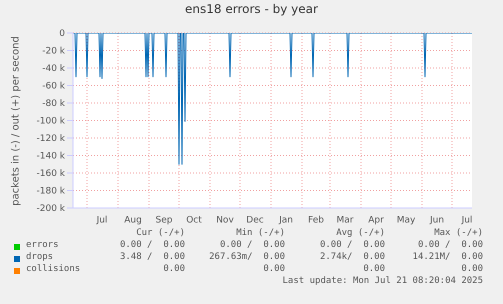 The width and height of the screenshot is (503, 304). What do you see at coordinates (260, 233) in the screenshot?
I see `text: Min (-/+)` at bounding box center [260, 233].